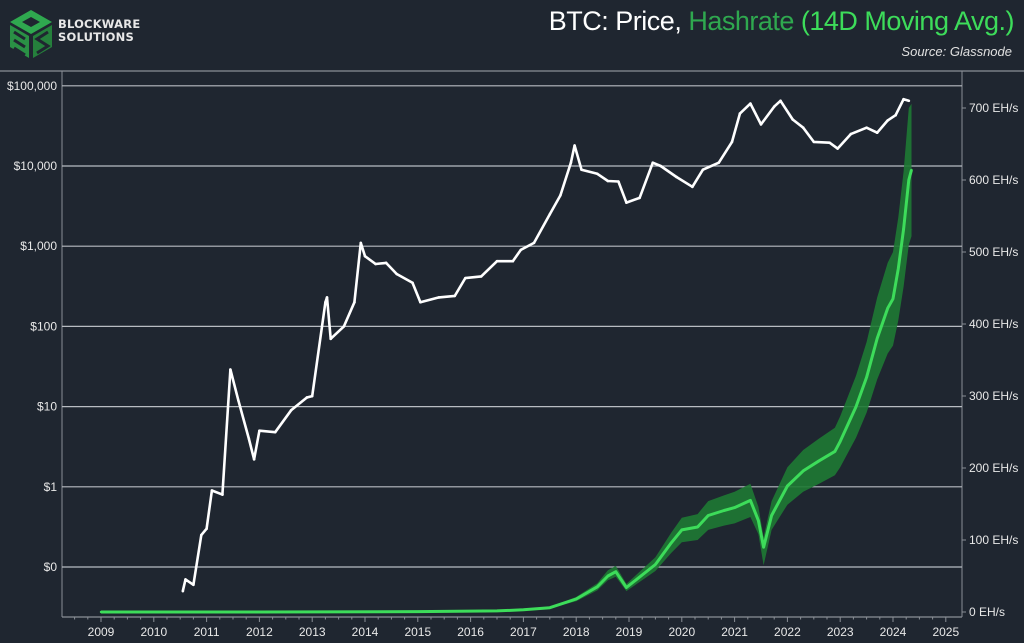 The height and width of the screenshot is (643, 1024). What do you see at coordinates (43, 326) in the screenshot?
I see `y-left-tick-label: $100` at bounding box center [43, 326].